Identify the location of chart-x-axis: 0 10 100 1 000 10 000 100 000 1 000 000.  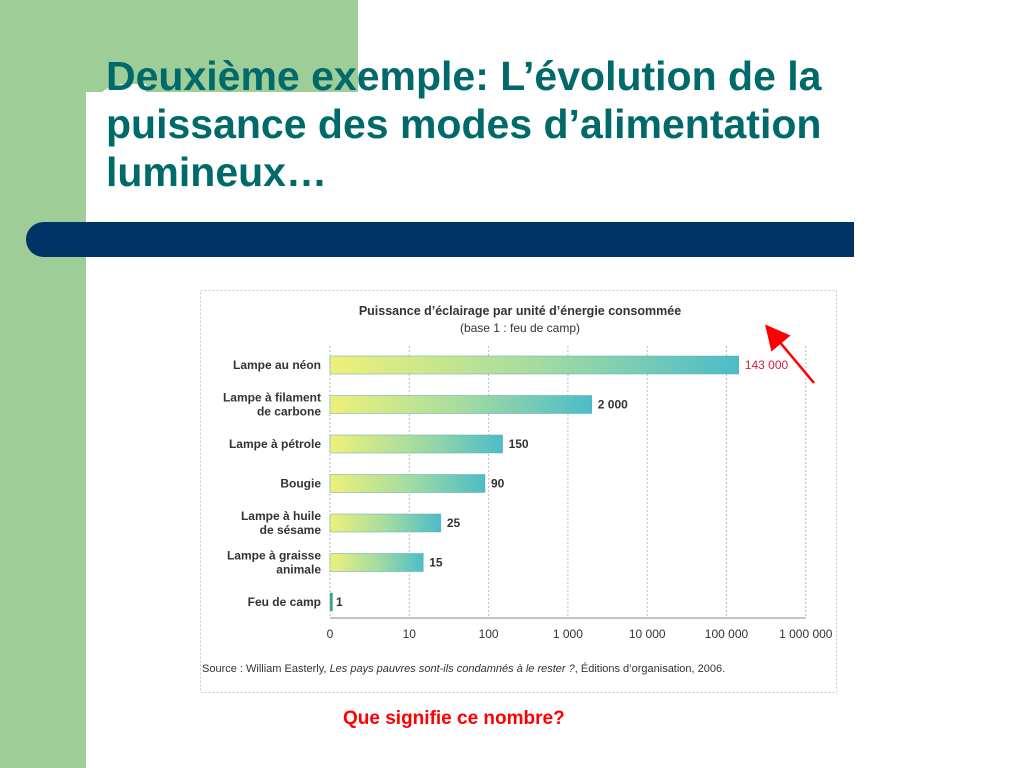
(580, 629).